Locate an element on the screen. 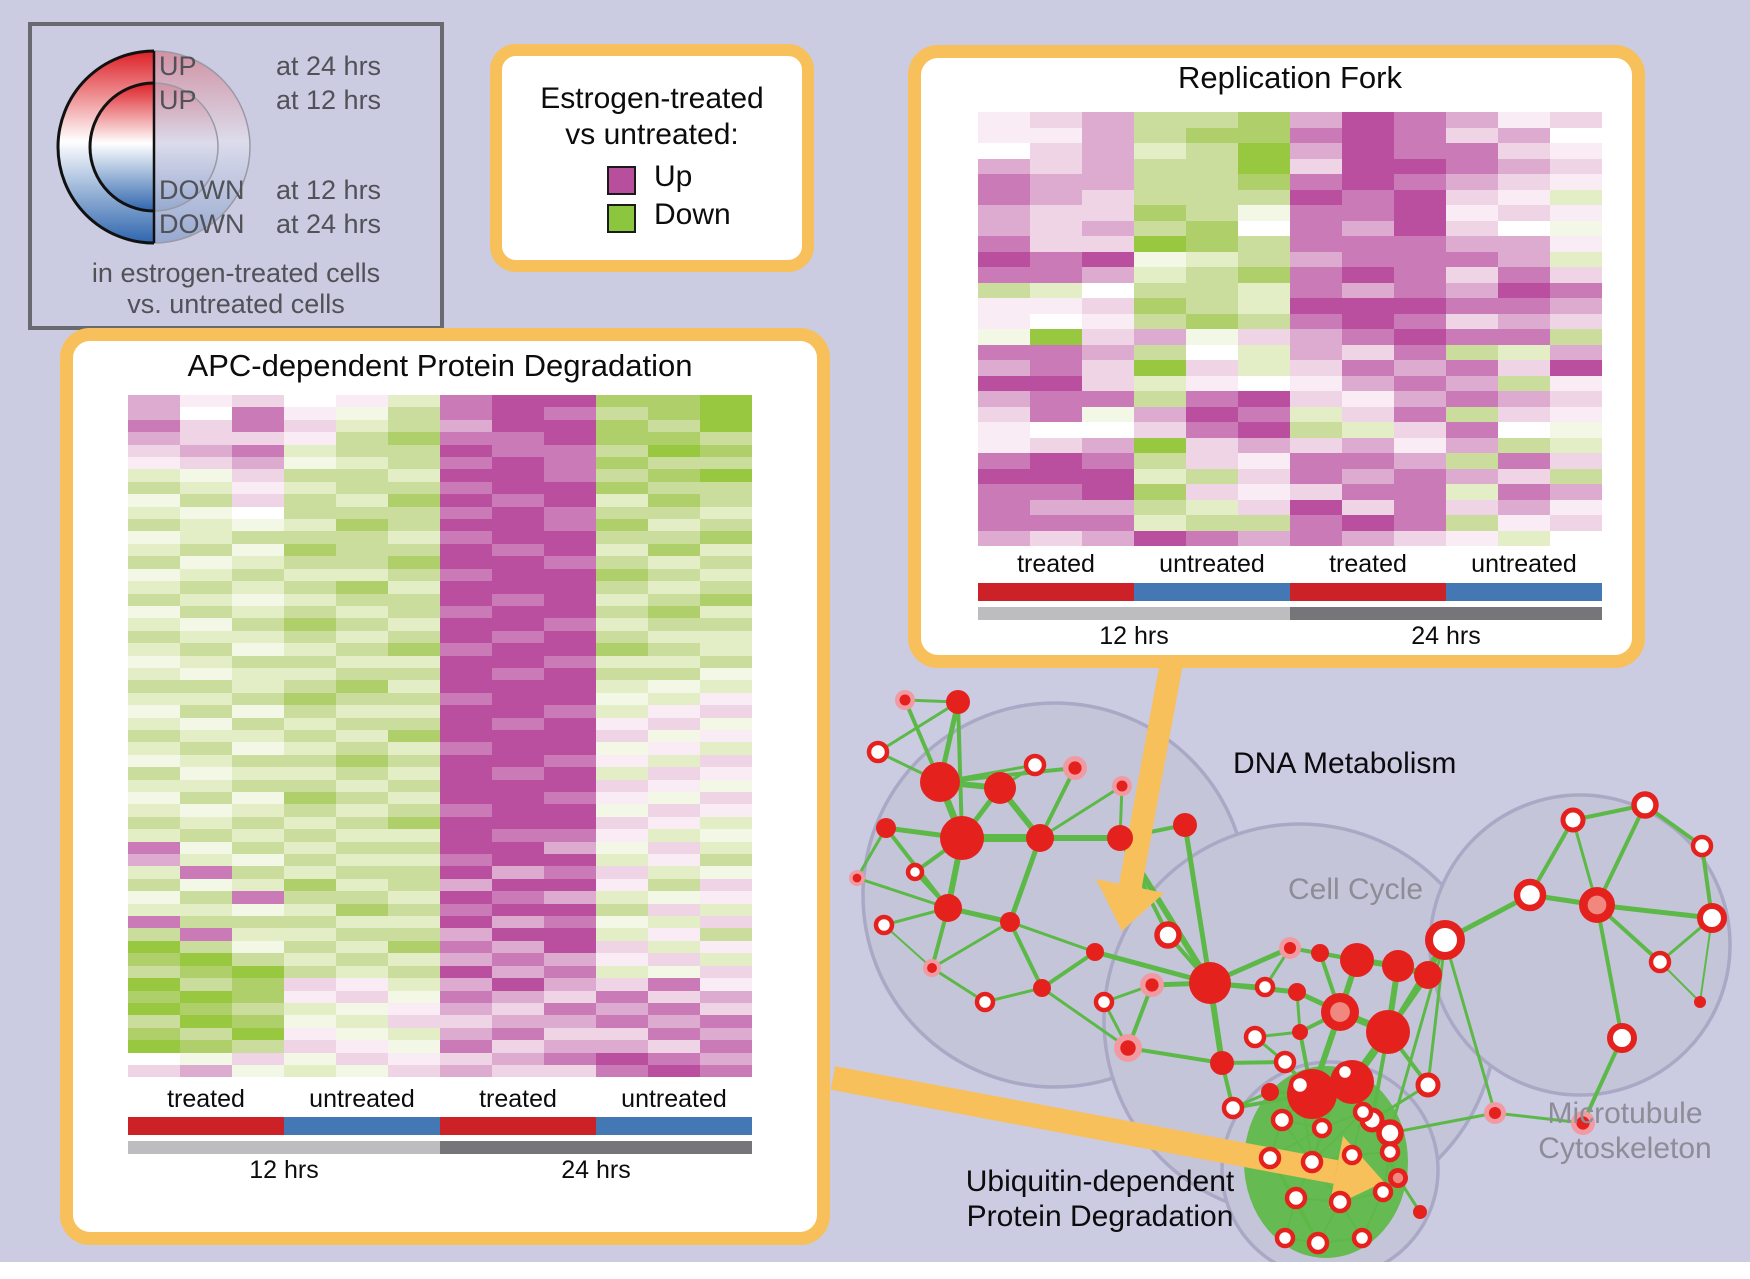  apc-12hrs-bar is located at coordinates (284, 1147).